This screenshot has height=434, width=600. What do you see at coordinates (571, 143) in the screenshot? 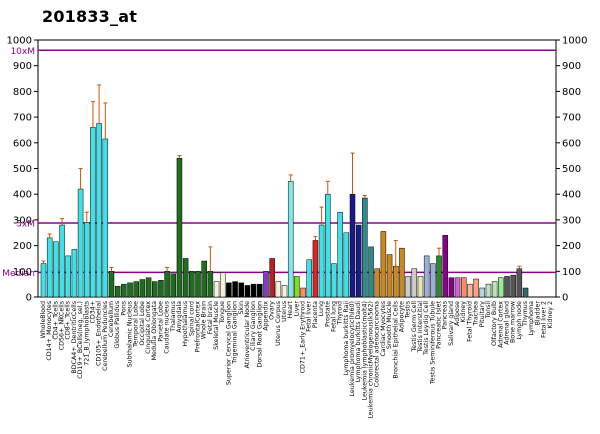
I see `y-tick-label-right: 600` at bounding box center [571, 143].